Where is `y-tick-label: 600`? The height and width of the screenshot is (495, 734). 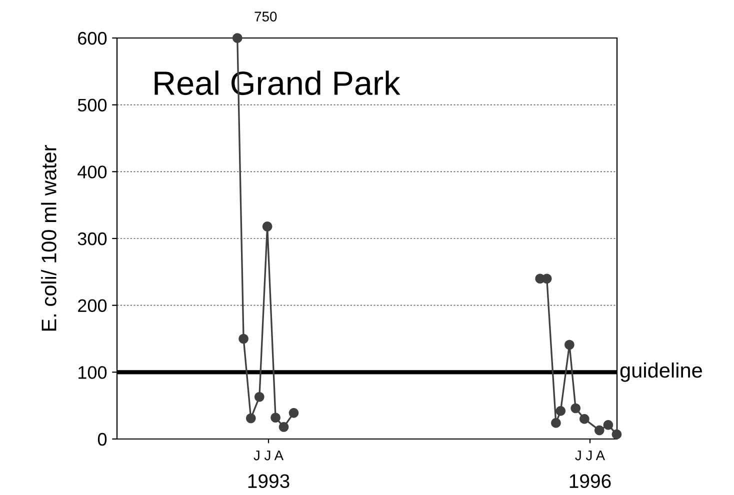 y-tick-label: 600 is located at coordinates (92, 38).